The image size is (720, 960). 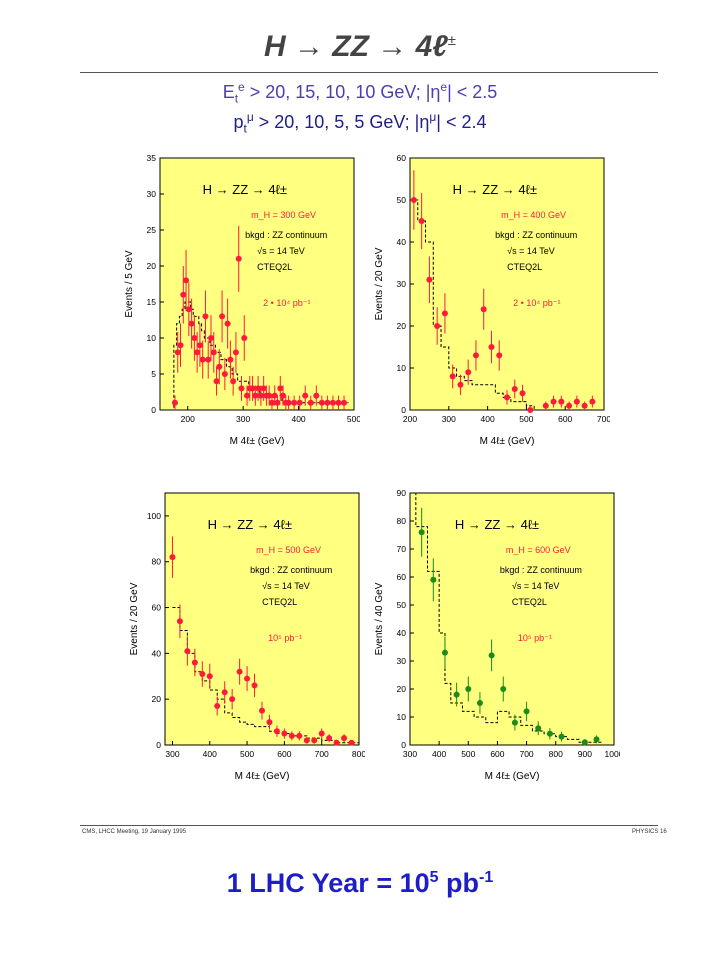 What do you see at coordinates (402, 521) in the screenshot?
I see `y-tick-label: 80` at bounding box center [402, 521].